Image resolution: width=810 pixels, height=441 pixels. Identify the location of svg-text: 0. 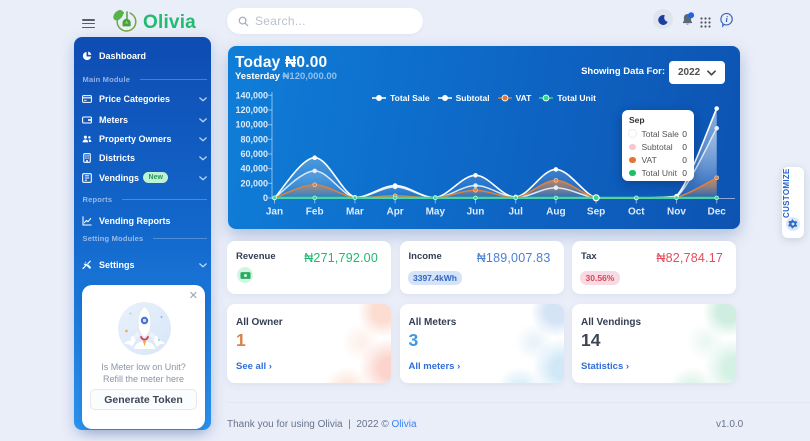
(265, 198).